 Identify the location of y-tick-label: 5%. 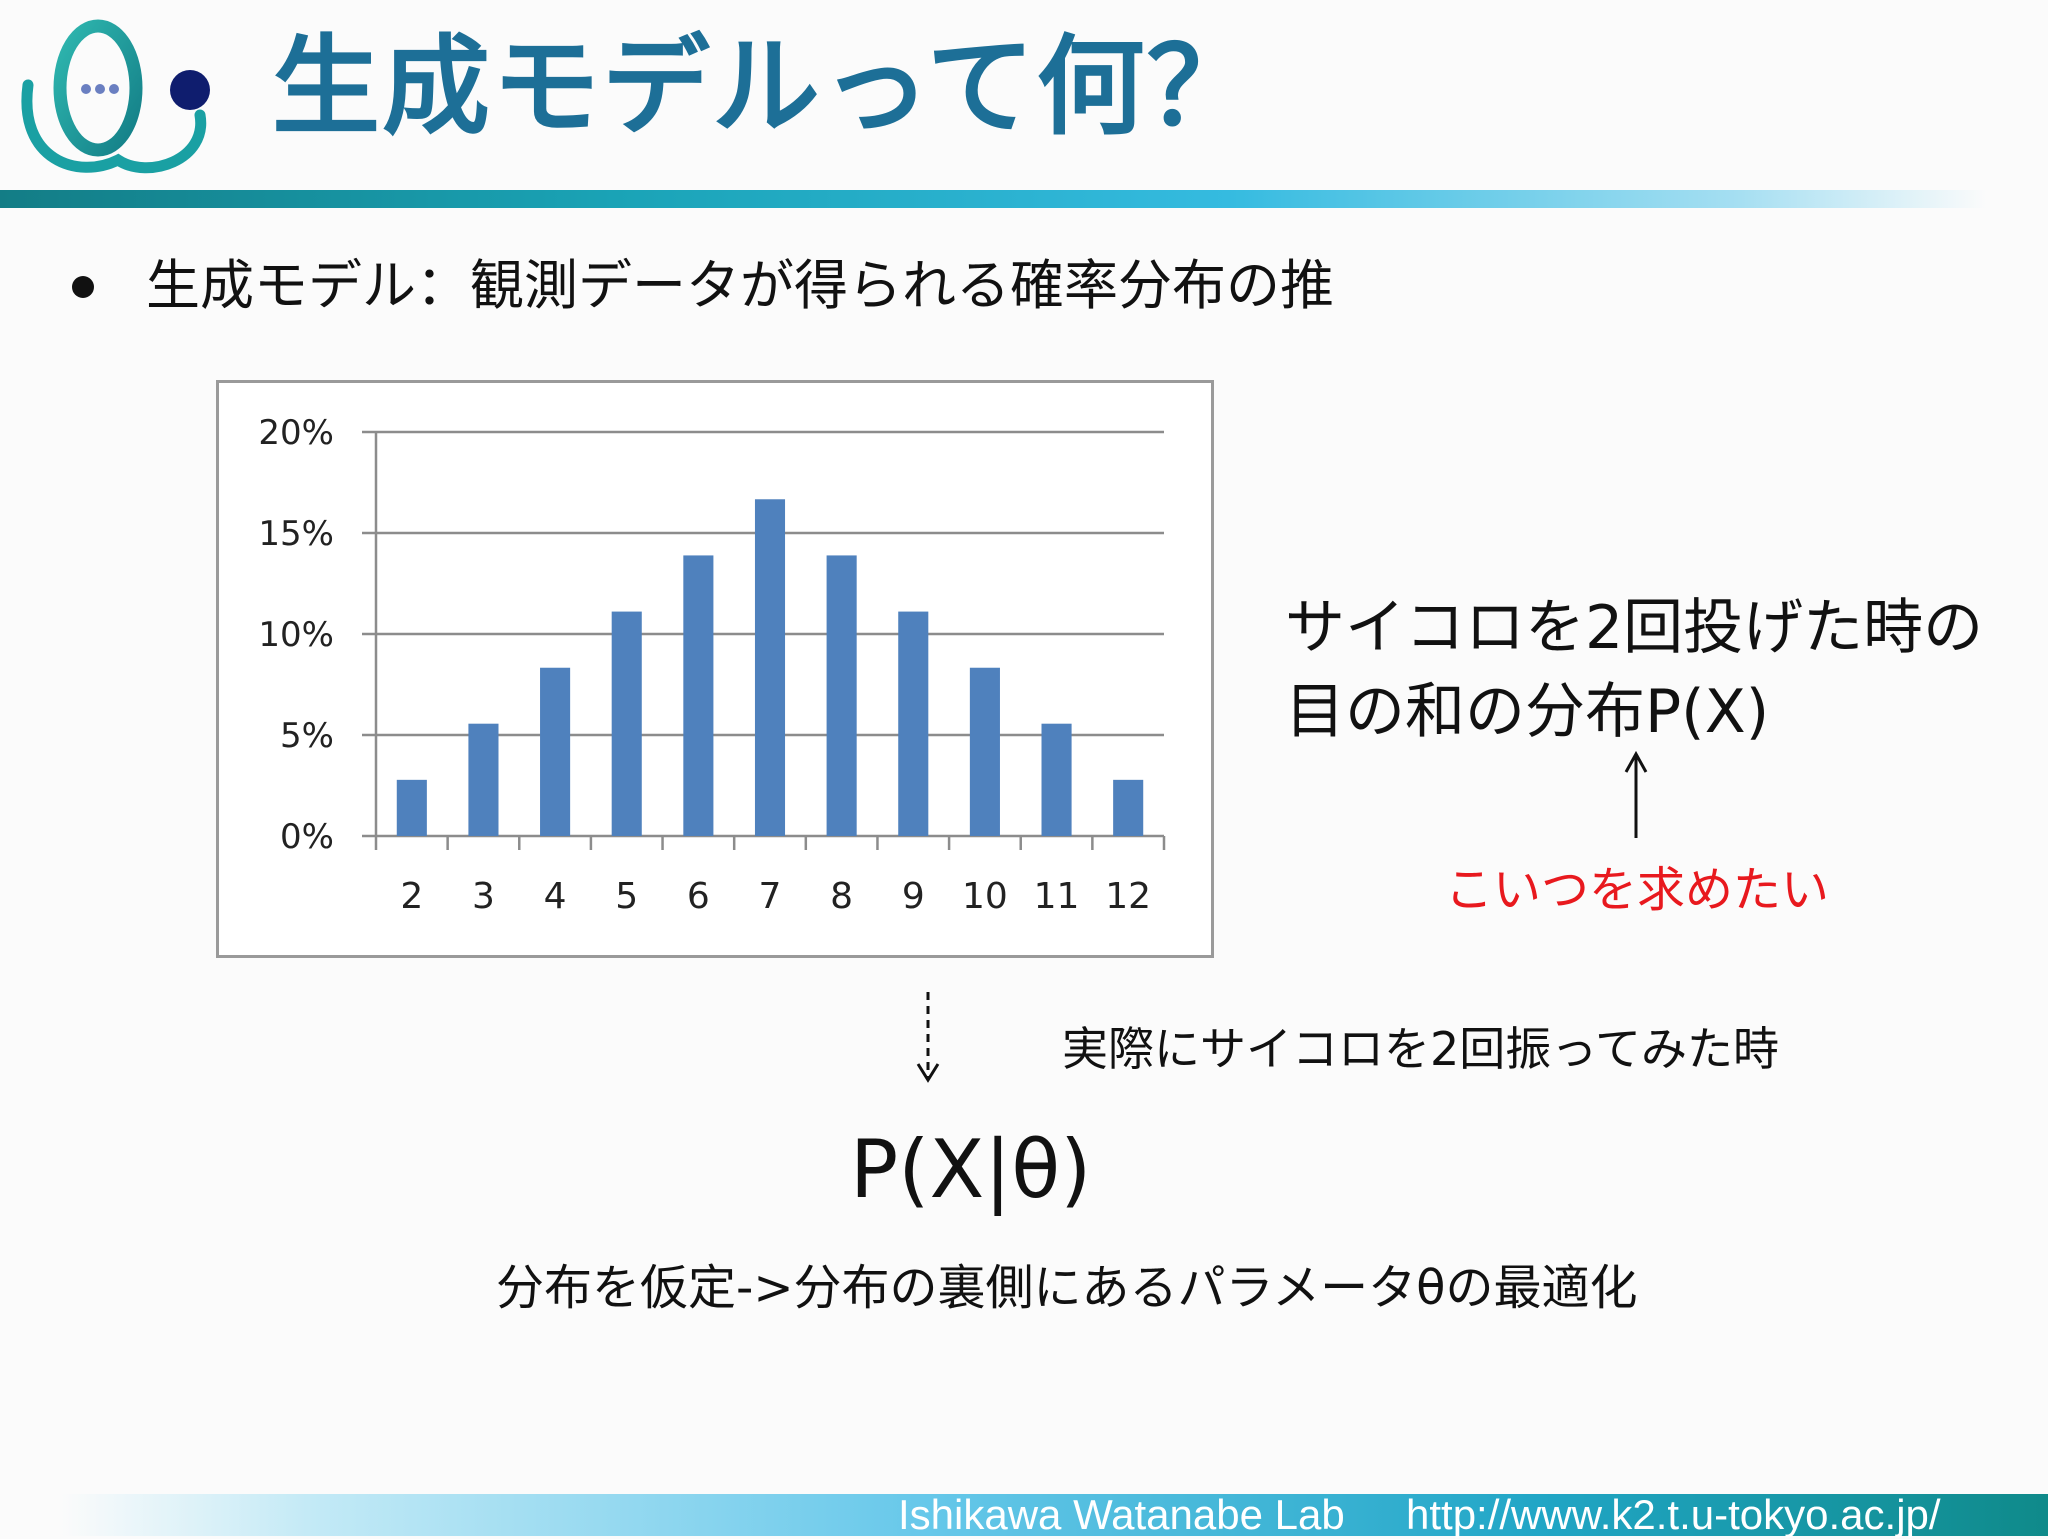
(307, 736).